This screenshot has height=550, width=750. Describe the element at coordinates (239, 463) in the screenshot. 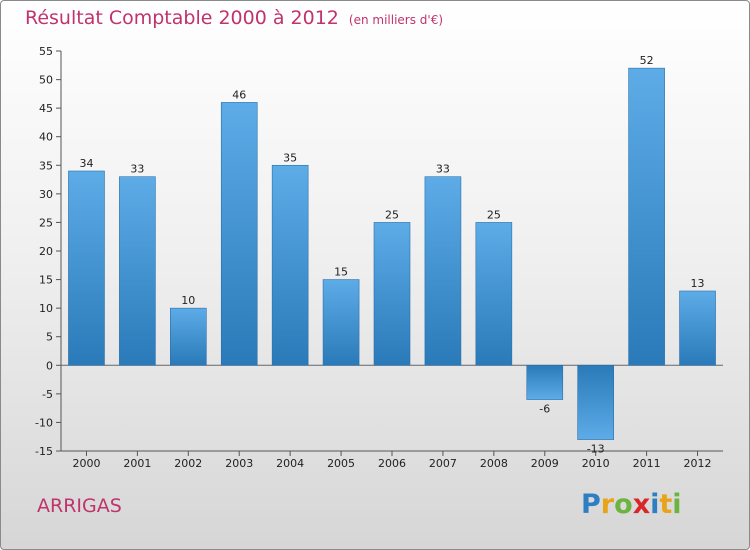

I see `x-tick-label: 2003` at that location.